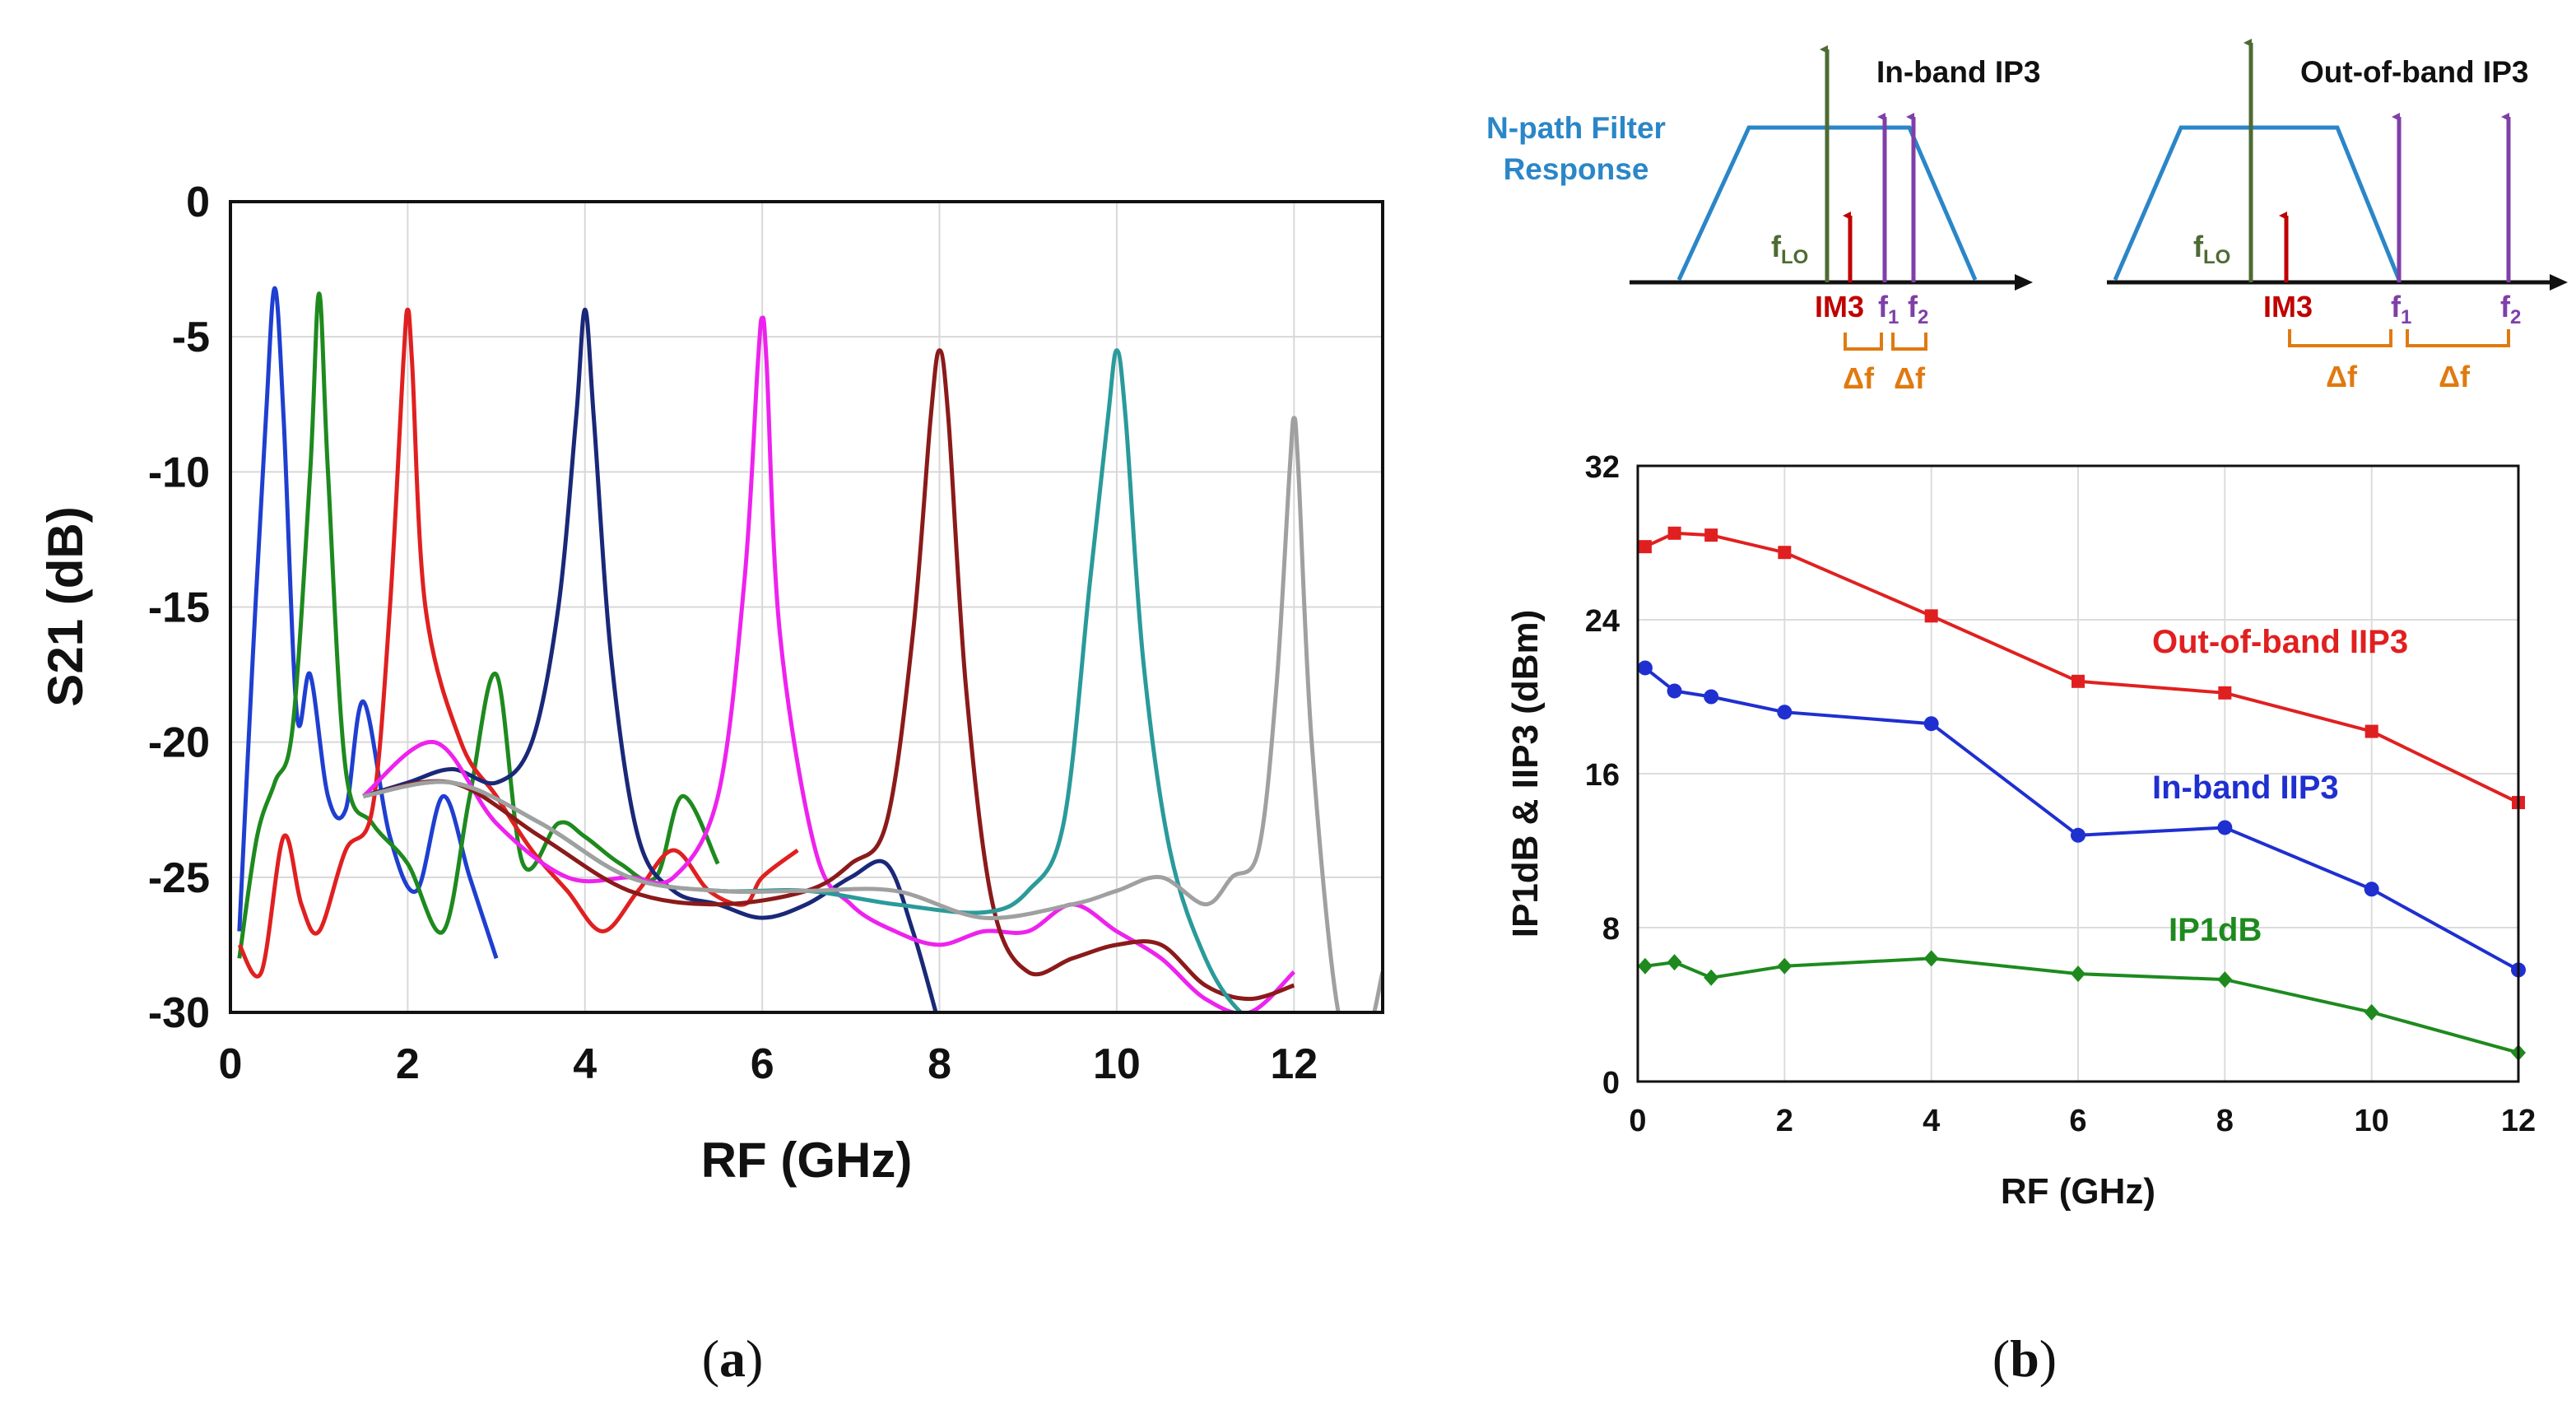  Describe the element at coordinates (1784, 1121) in the screenshot. I see `x-tick-label-b: 2` at that location.